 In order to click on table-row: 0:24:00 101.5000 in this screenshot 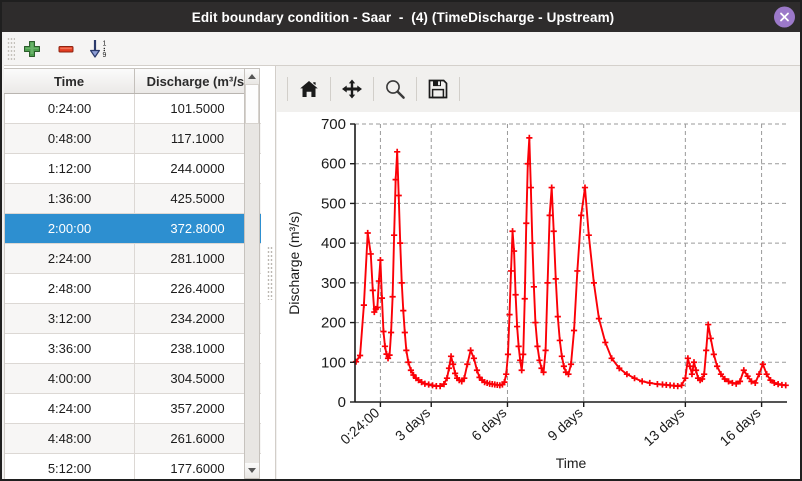, I will do `click(133, 109)`.